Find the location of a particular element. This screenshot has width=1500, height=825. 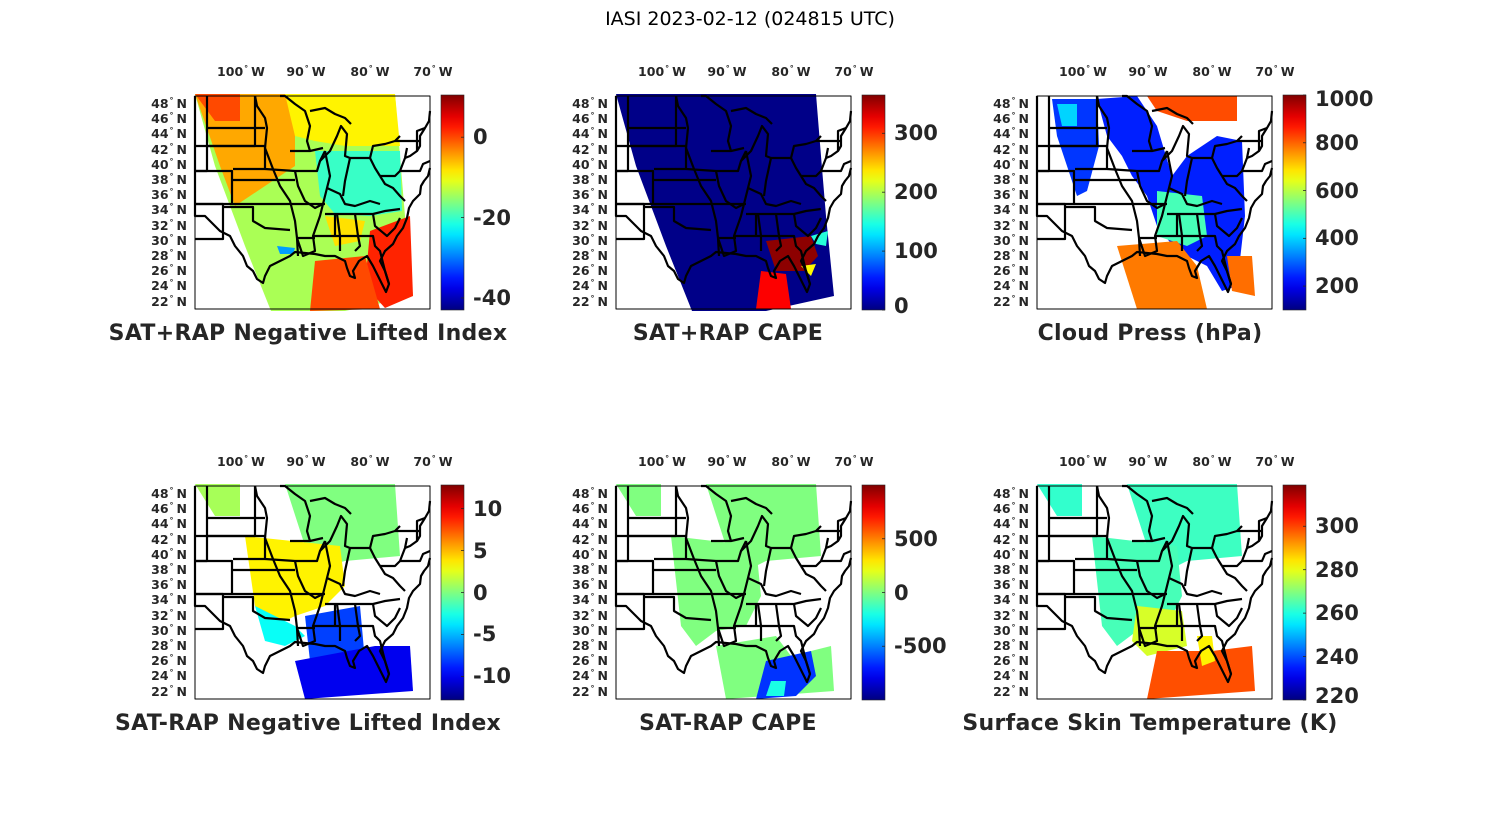

colorbar-tick-label: 800 is located at coordinates (1337, 142).